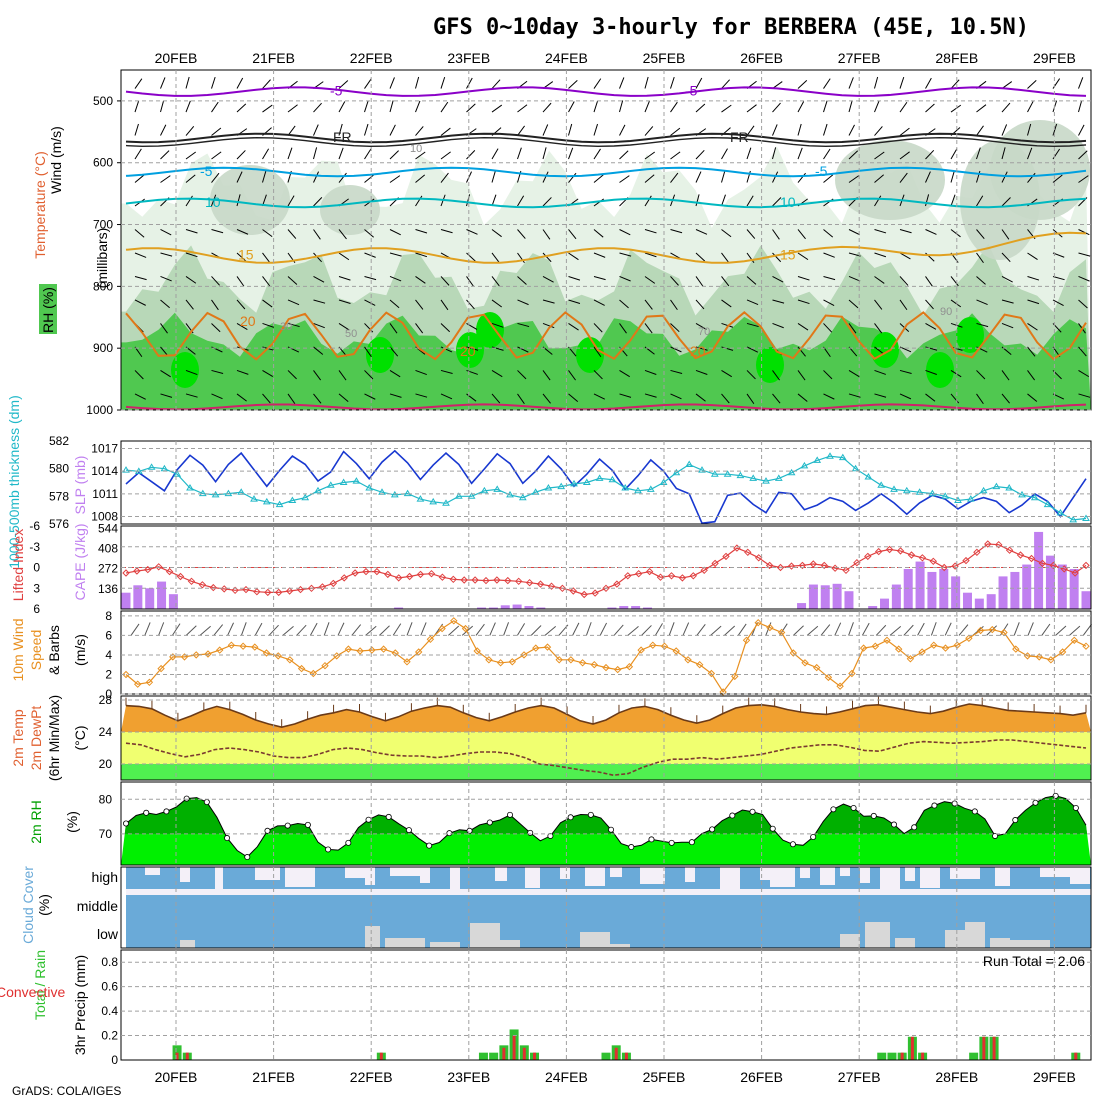 Image resolution: width=1100 pixels, height=1100 pixels. I want to click on slp-frame, so click(606, 482).